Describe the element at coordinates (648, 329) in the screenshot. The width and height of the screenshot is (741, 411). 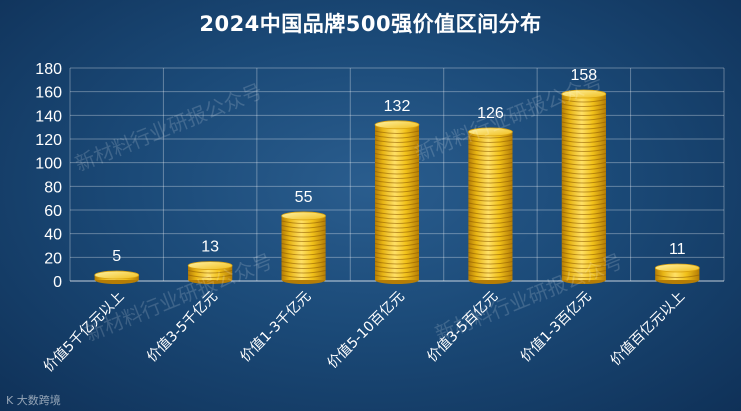
I see `x-tick-label: 价值百亿元以上` at that location.